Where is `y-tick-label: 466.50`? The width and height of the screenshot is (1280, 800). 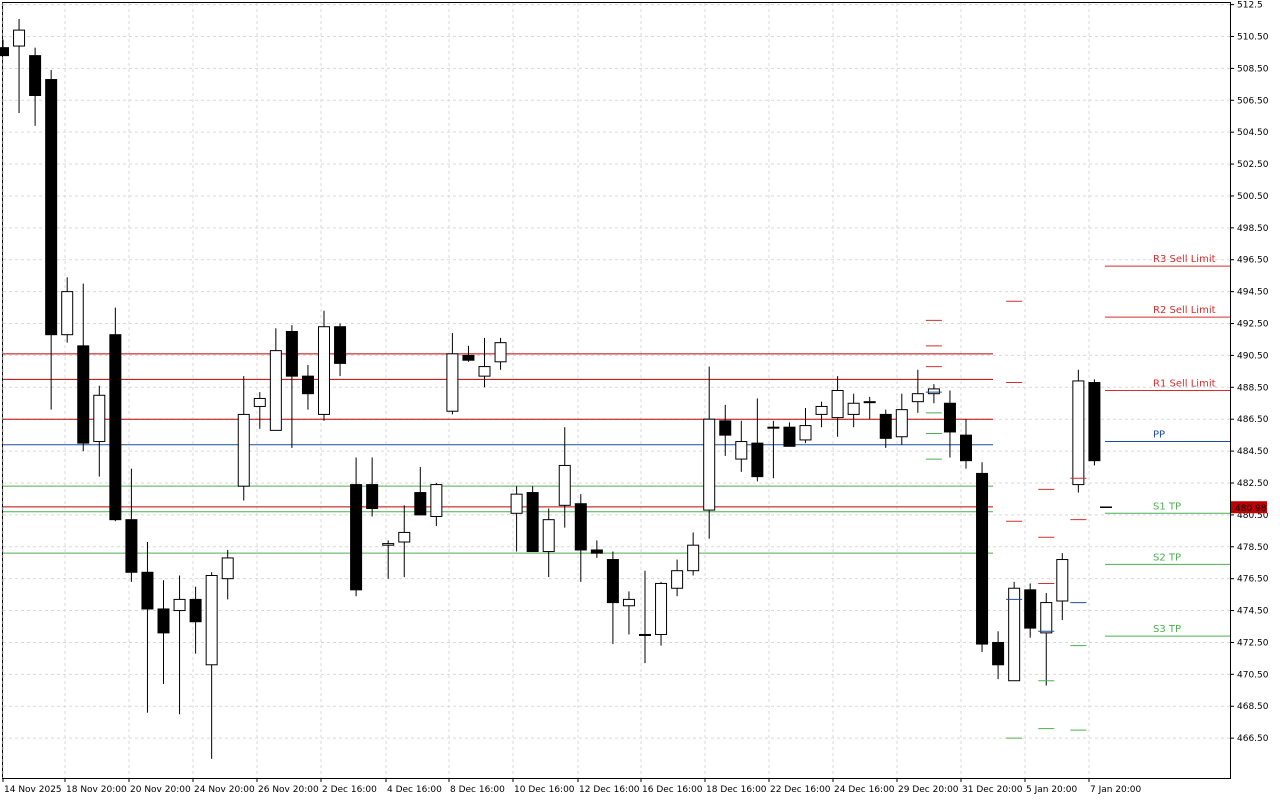 y-tick-label: 466.50 is located at coordinates (1253, 739).